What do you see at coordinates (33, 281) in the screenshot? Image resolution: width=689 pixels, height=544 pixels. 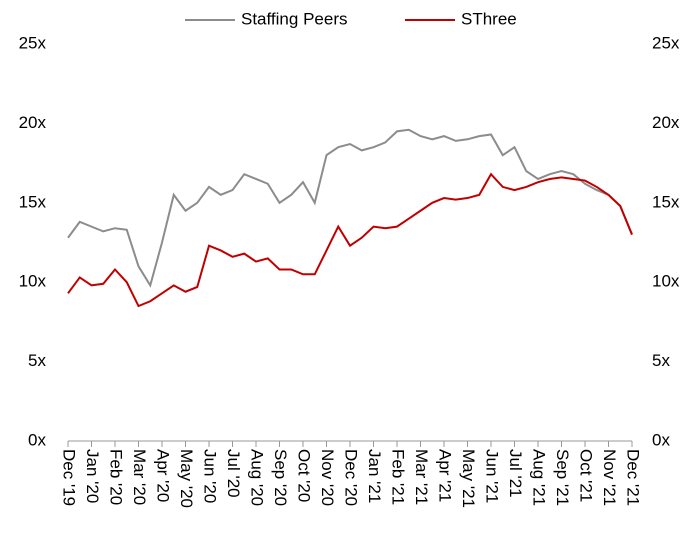 I see `y-tick-label: 10x` at bounding box center [33, 281].